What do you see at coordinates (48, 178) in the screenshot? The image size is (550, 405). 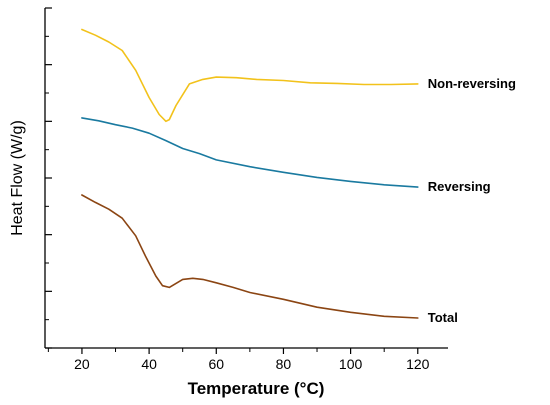 I see `y-axis-ticks` at bounding box center [48, 178].